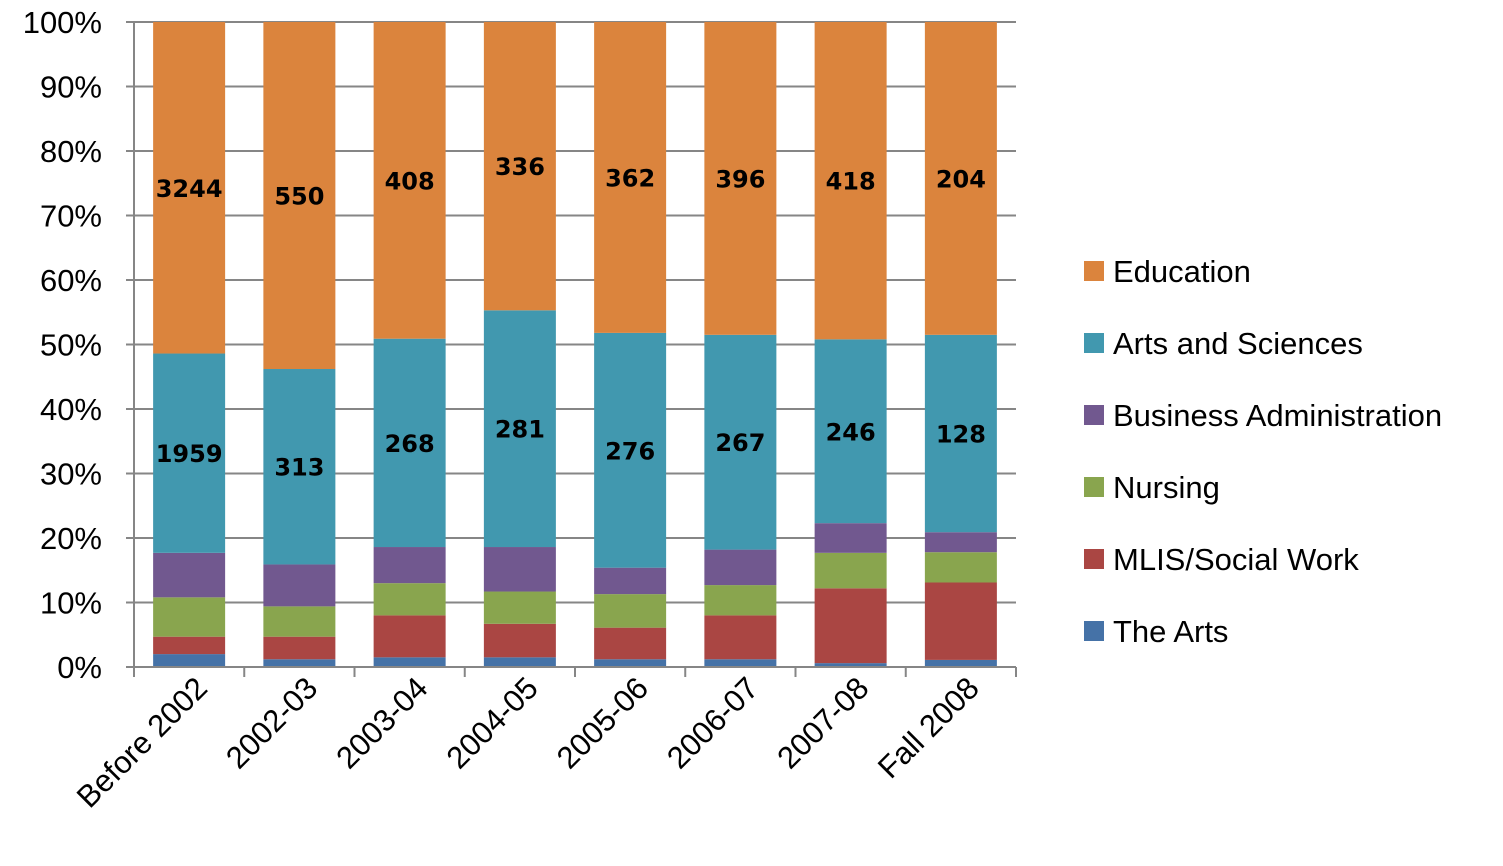  Describe the element at coordinates (71, 409) in the screenshot. I see `y-tick-label: 40%` at that location.